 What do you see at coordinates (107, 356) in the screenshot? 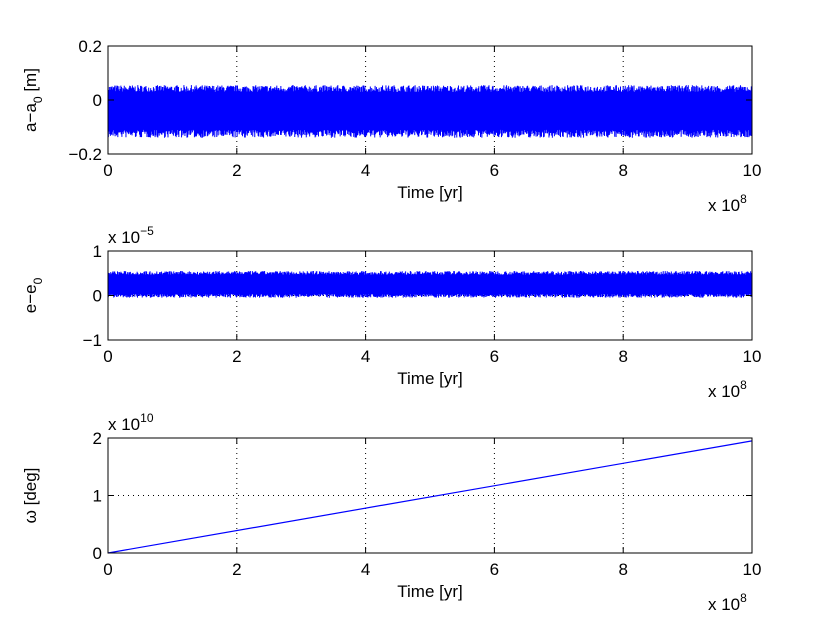
I see `panel-2-x-tick-label: 0` at bounding box center [107, 356].